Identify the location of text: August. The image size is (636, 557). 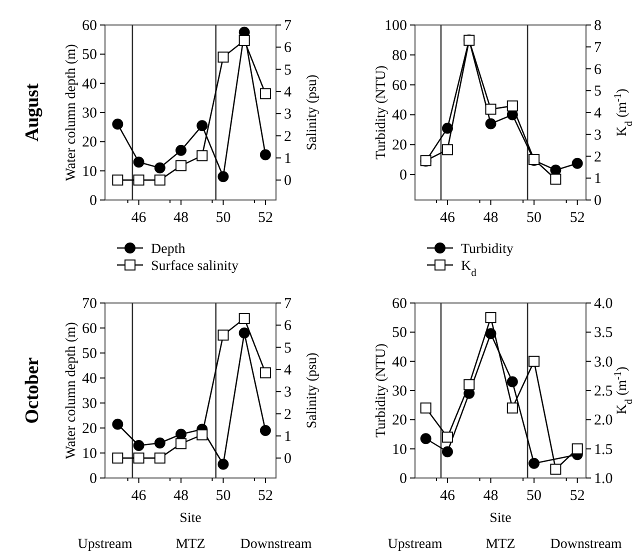
(32, 112).